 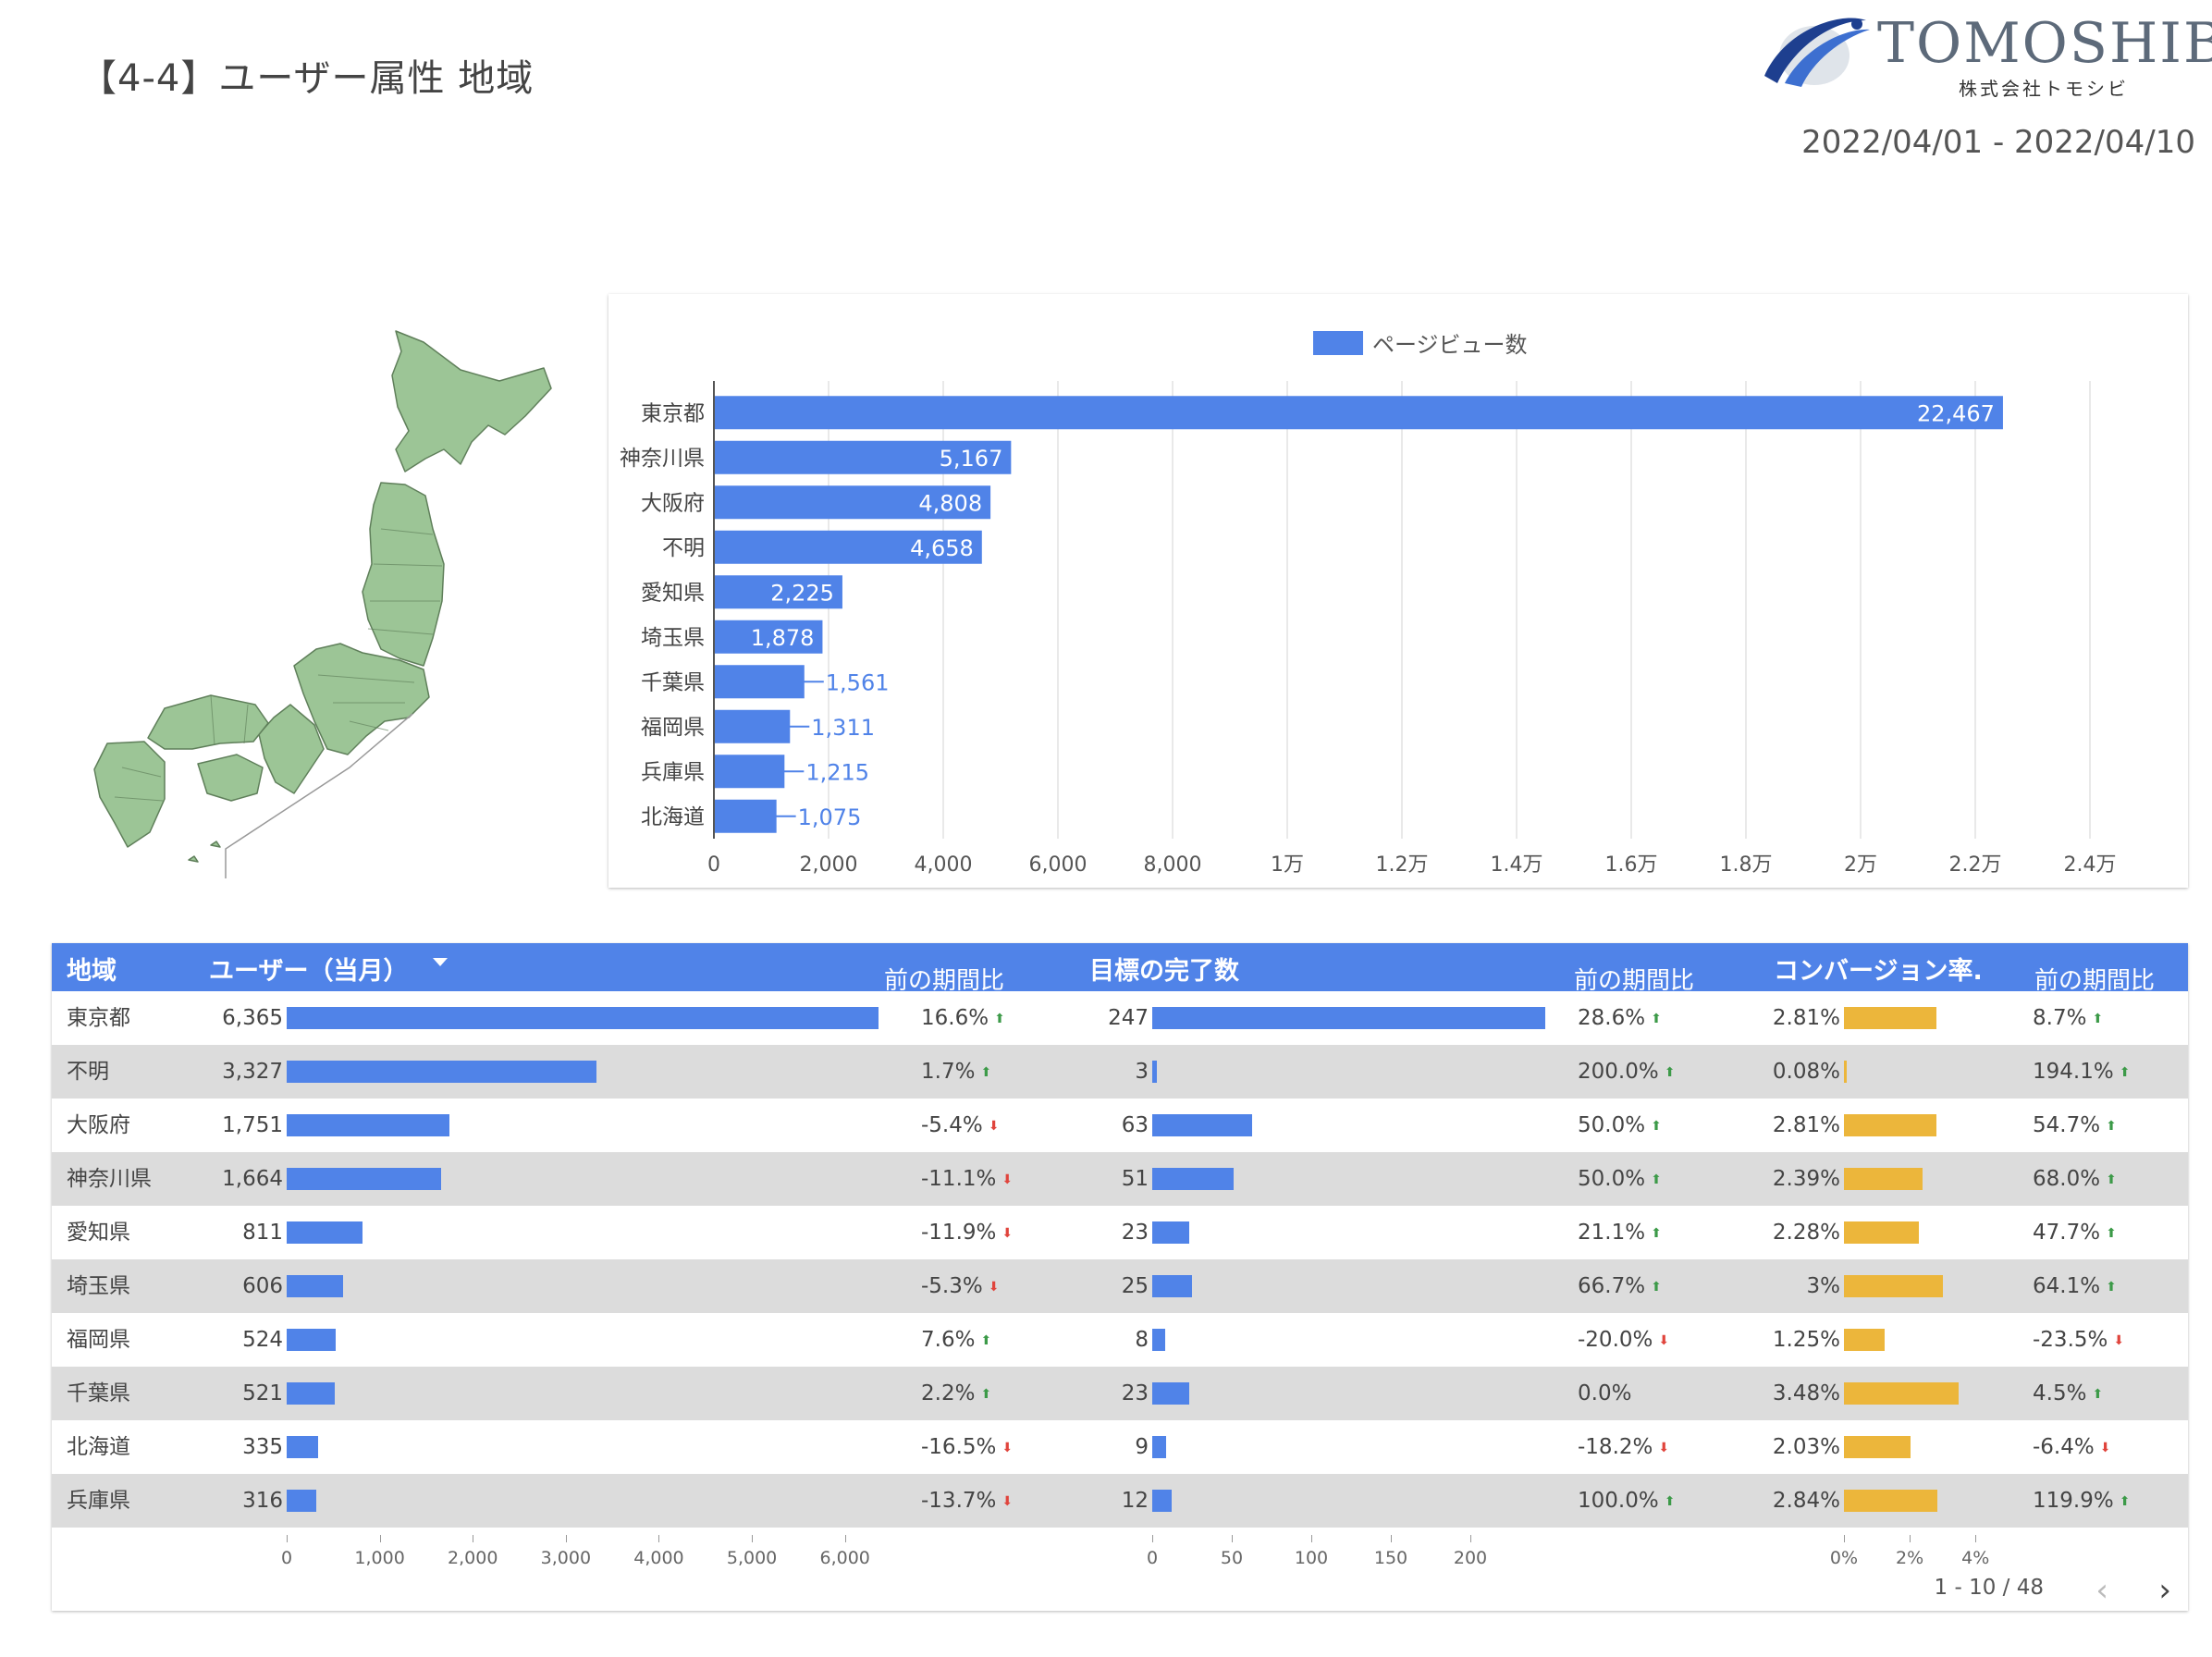 I want to click on cvr-change: 8.7% ⬆, so click(x=2068, y=1018).